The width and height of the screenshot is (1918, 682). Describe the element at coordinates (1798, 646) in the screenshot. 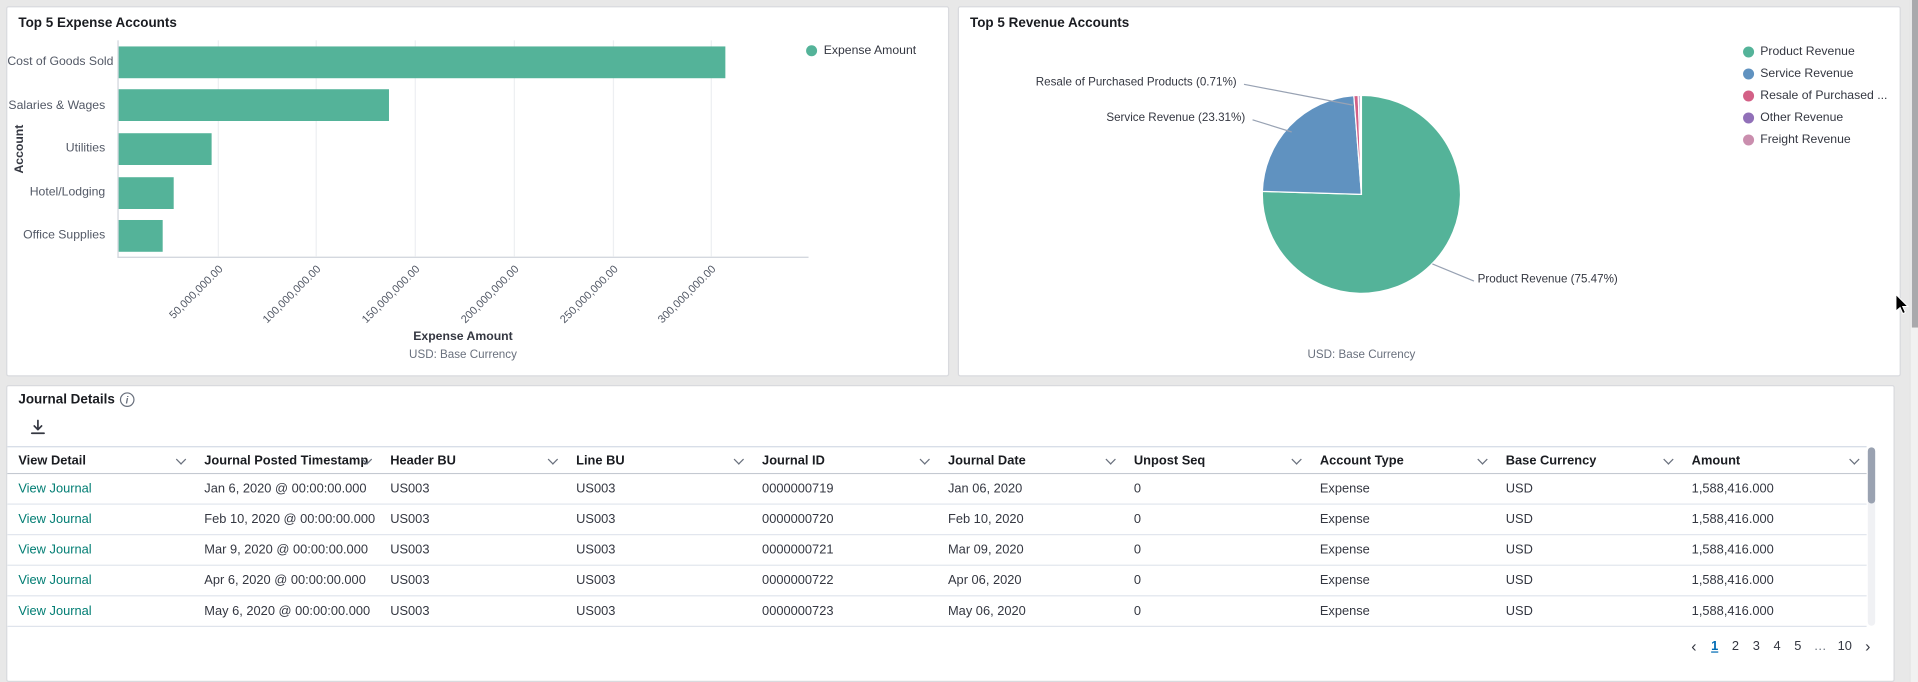

I see `pagination-page-5: 5` at that location.